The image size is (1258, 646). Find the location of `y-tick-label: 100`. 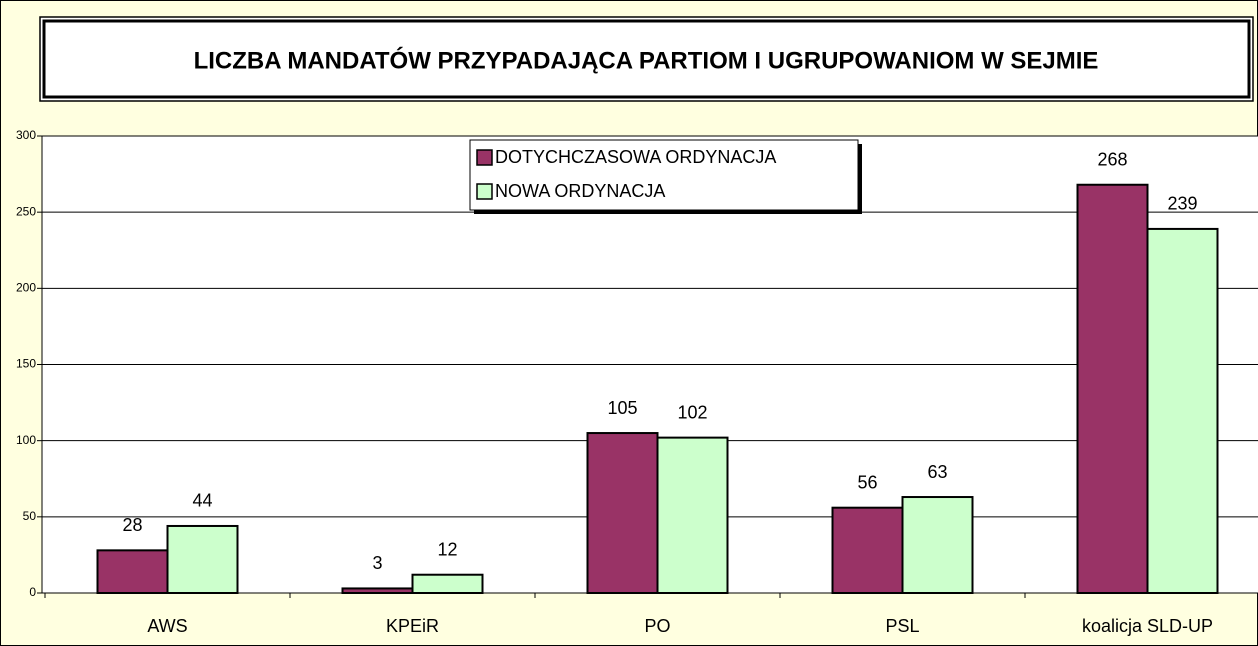

y-tick-label: 100 is located at coordinates (26, 440).